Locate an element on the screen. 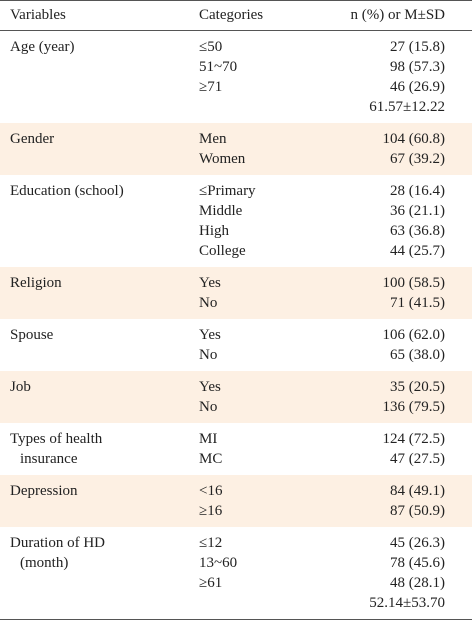  value-cell: 44 (25.7) is located at coordinates (417, 251).